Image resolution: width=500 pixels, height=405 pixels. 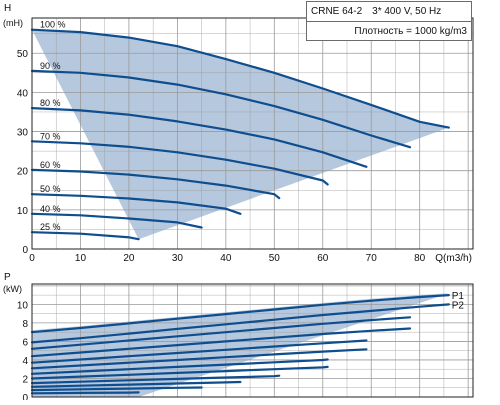 I want to click on power-curve-p2, so click(x=240, y=323).